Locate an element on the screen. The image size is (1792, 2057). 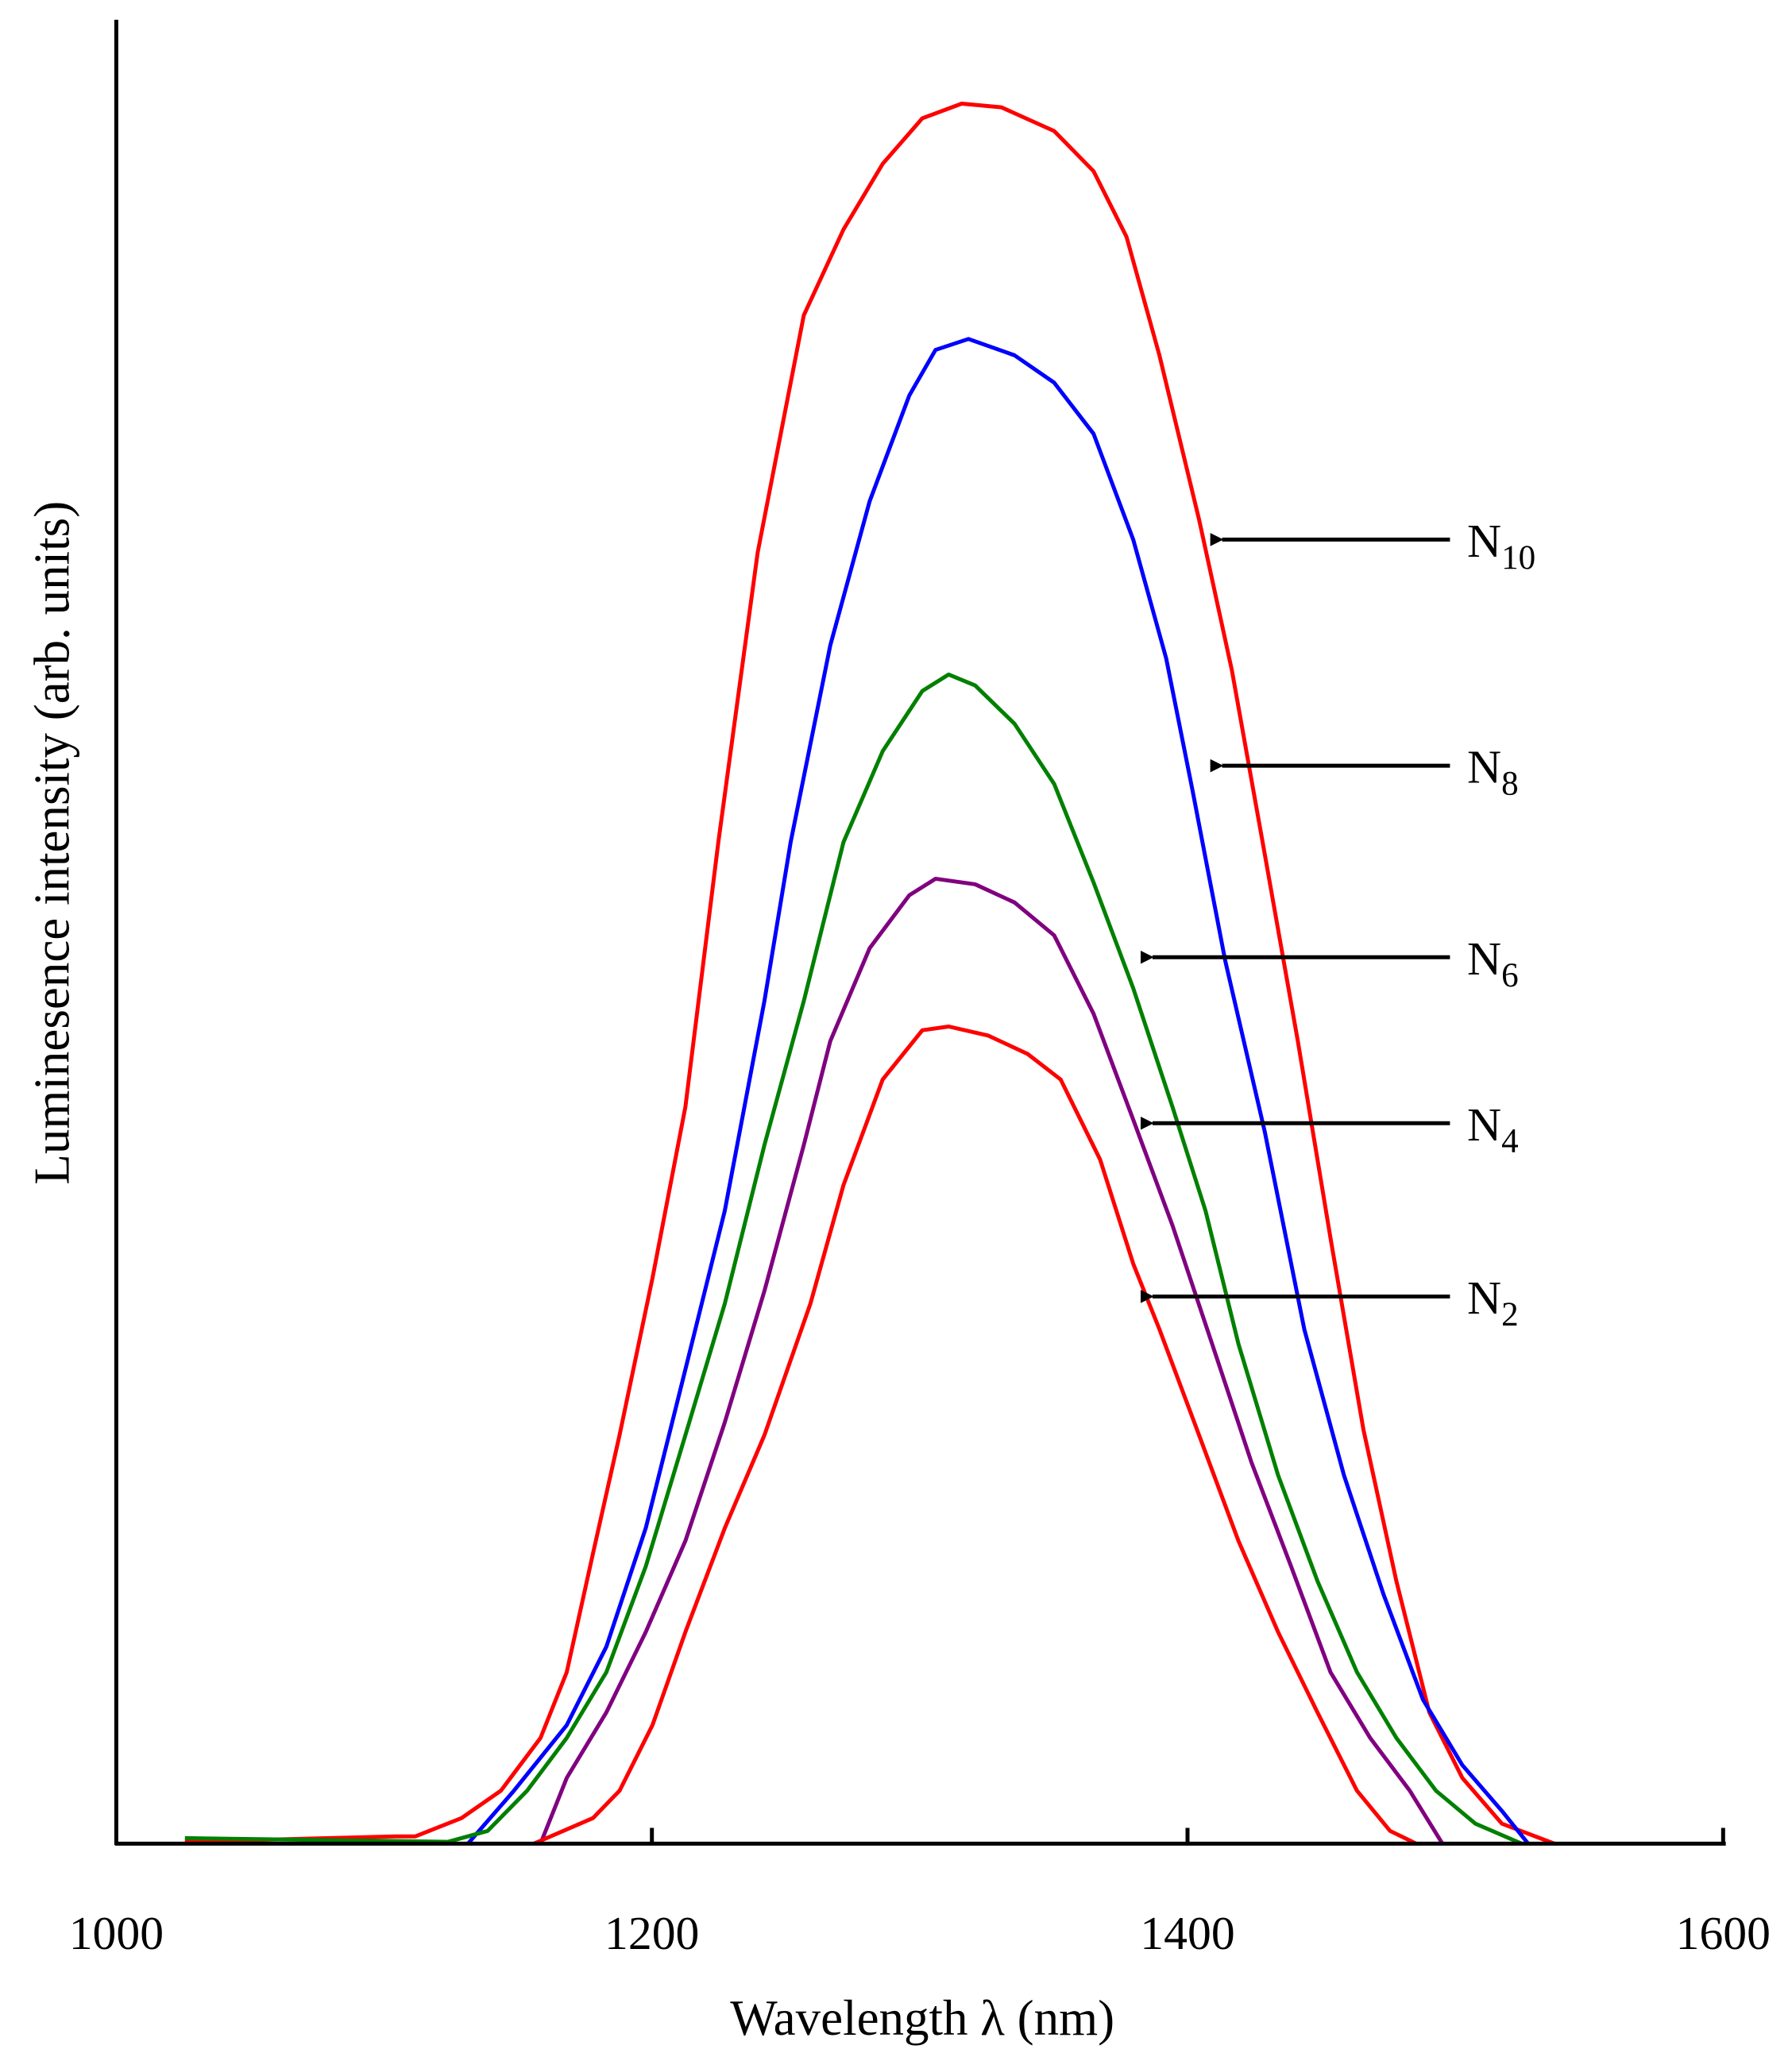
series-label-subscript: 2 is located at coordinates (1510, 1314).